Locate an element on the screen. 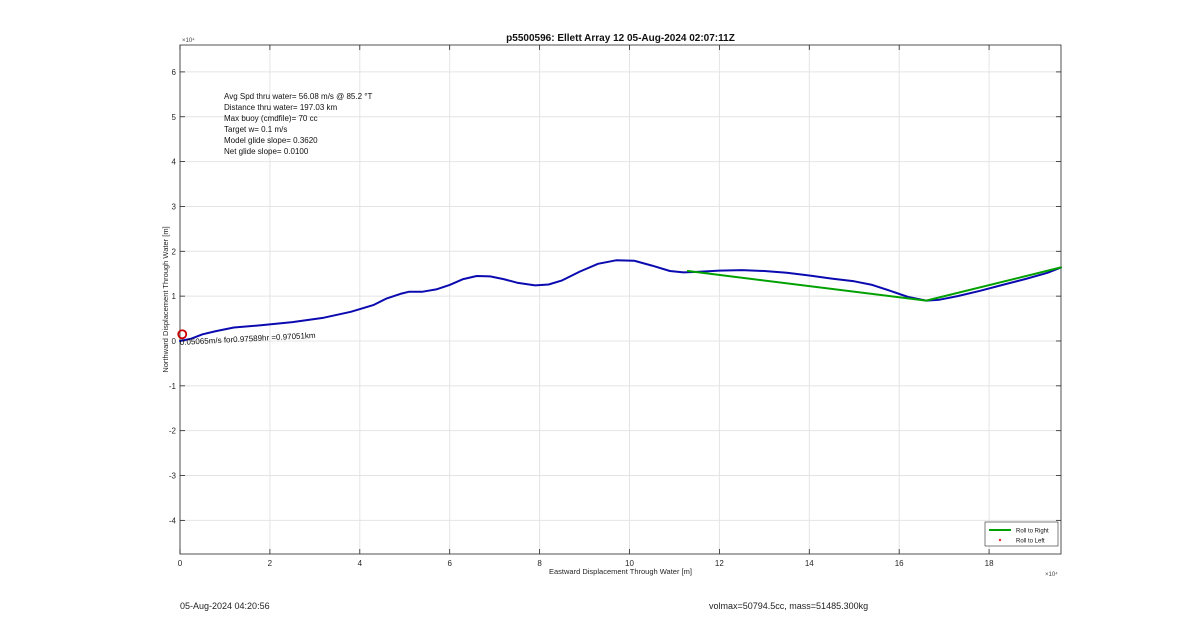  legend-label: Roll to Left is located at coordinates (1030, 542).